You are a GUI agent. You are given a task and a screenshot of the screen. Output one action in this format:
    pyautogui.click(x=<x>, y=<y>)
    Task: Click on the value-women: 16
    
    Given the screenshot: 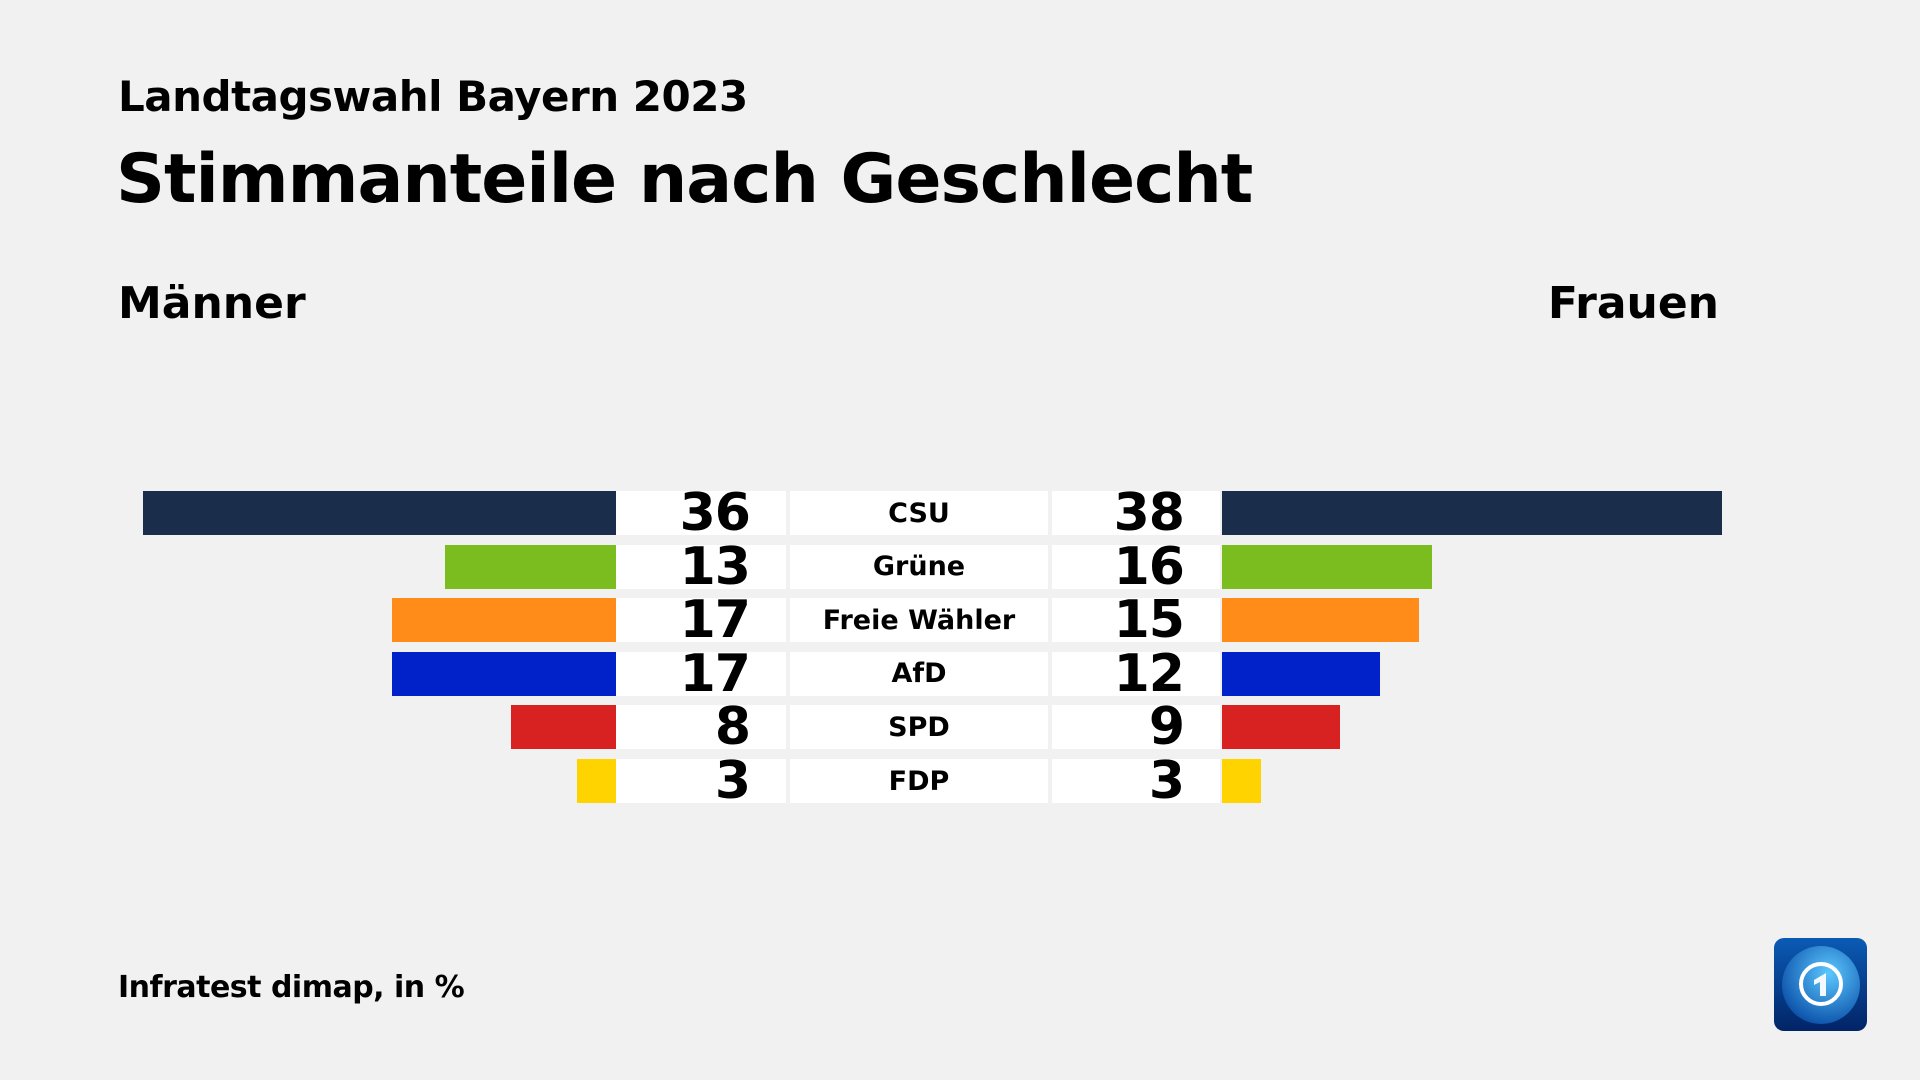 What is the action you would take?
    pyautogui.click(x=1136, y=567)
    